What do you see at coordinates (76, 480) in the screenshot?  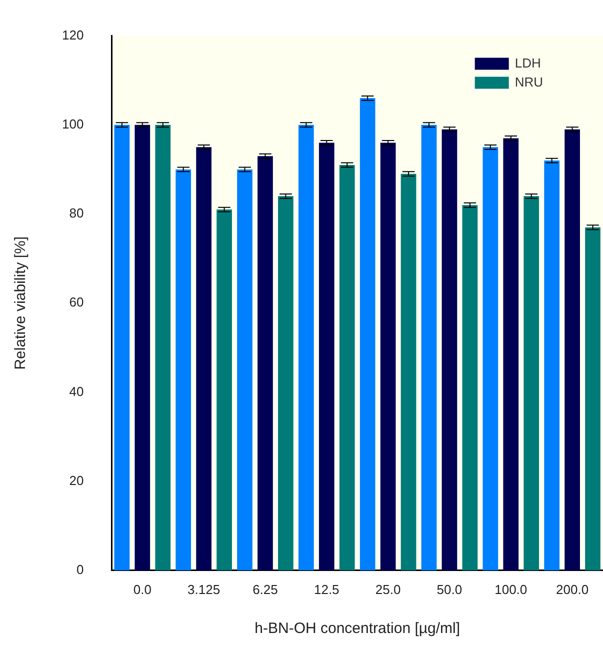 I see `y-tick-label: 20` at bounding box center [76, 480].